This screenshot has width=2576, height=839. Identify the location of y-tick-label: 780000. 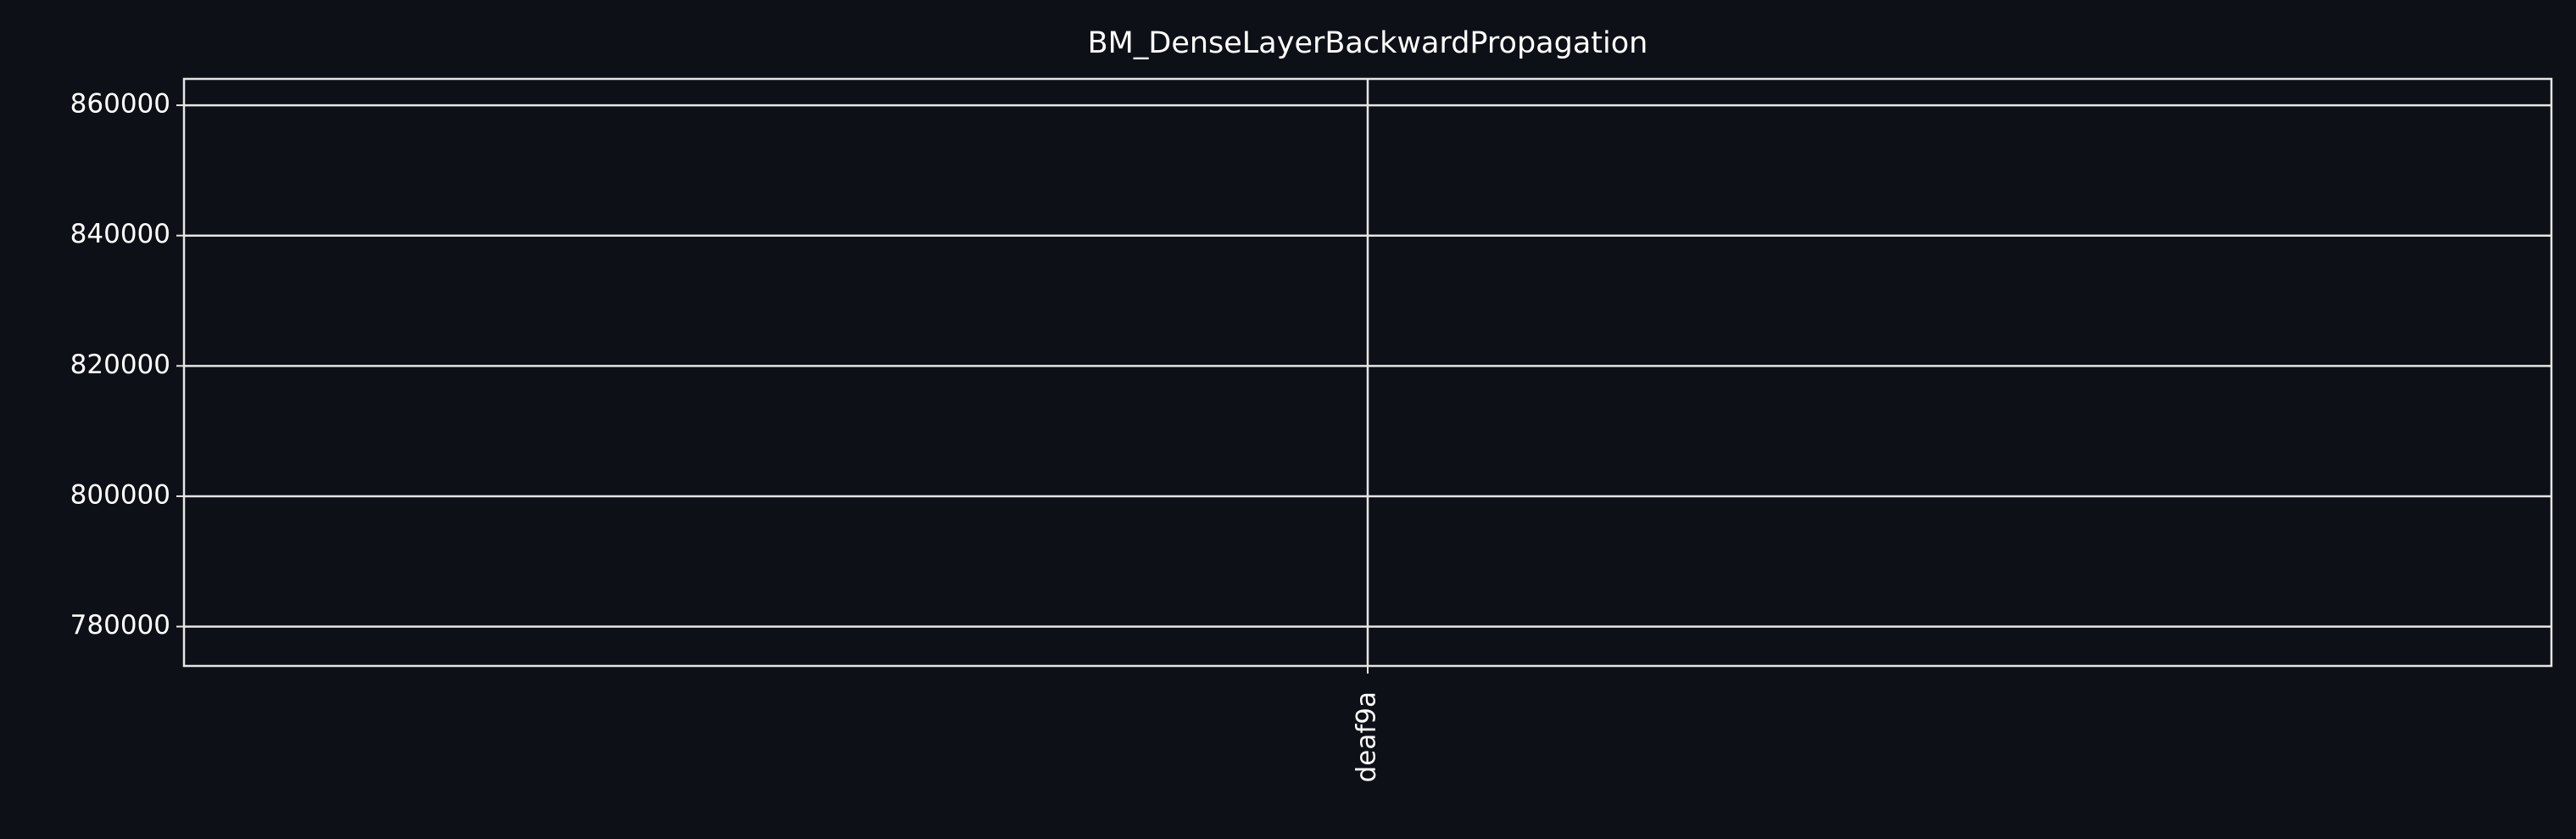
(120, 625).